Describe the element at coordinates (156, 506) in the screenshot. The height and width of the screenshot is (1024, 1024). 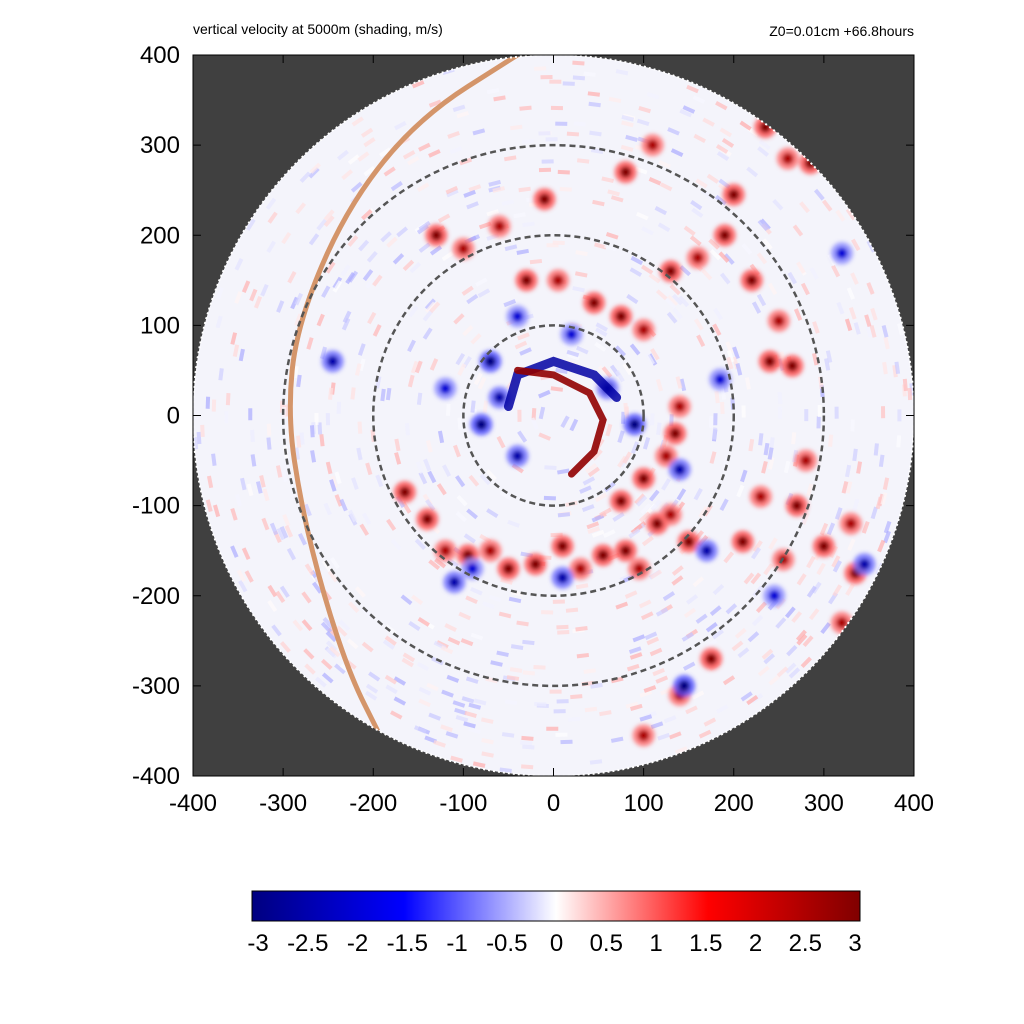
I see `y-tick-label: -100` at that location.